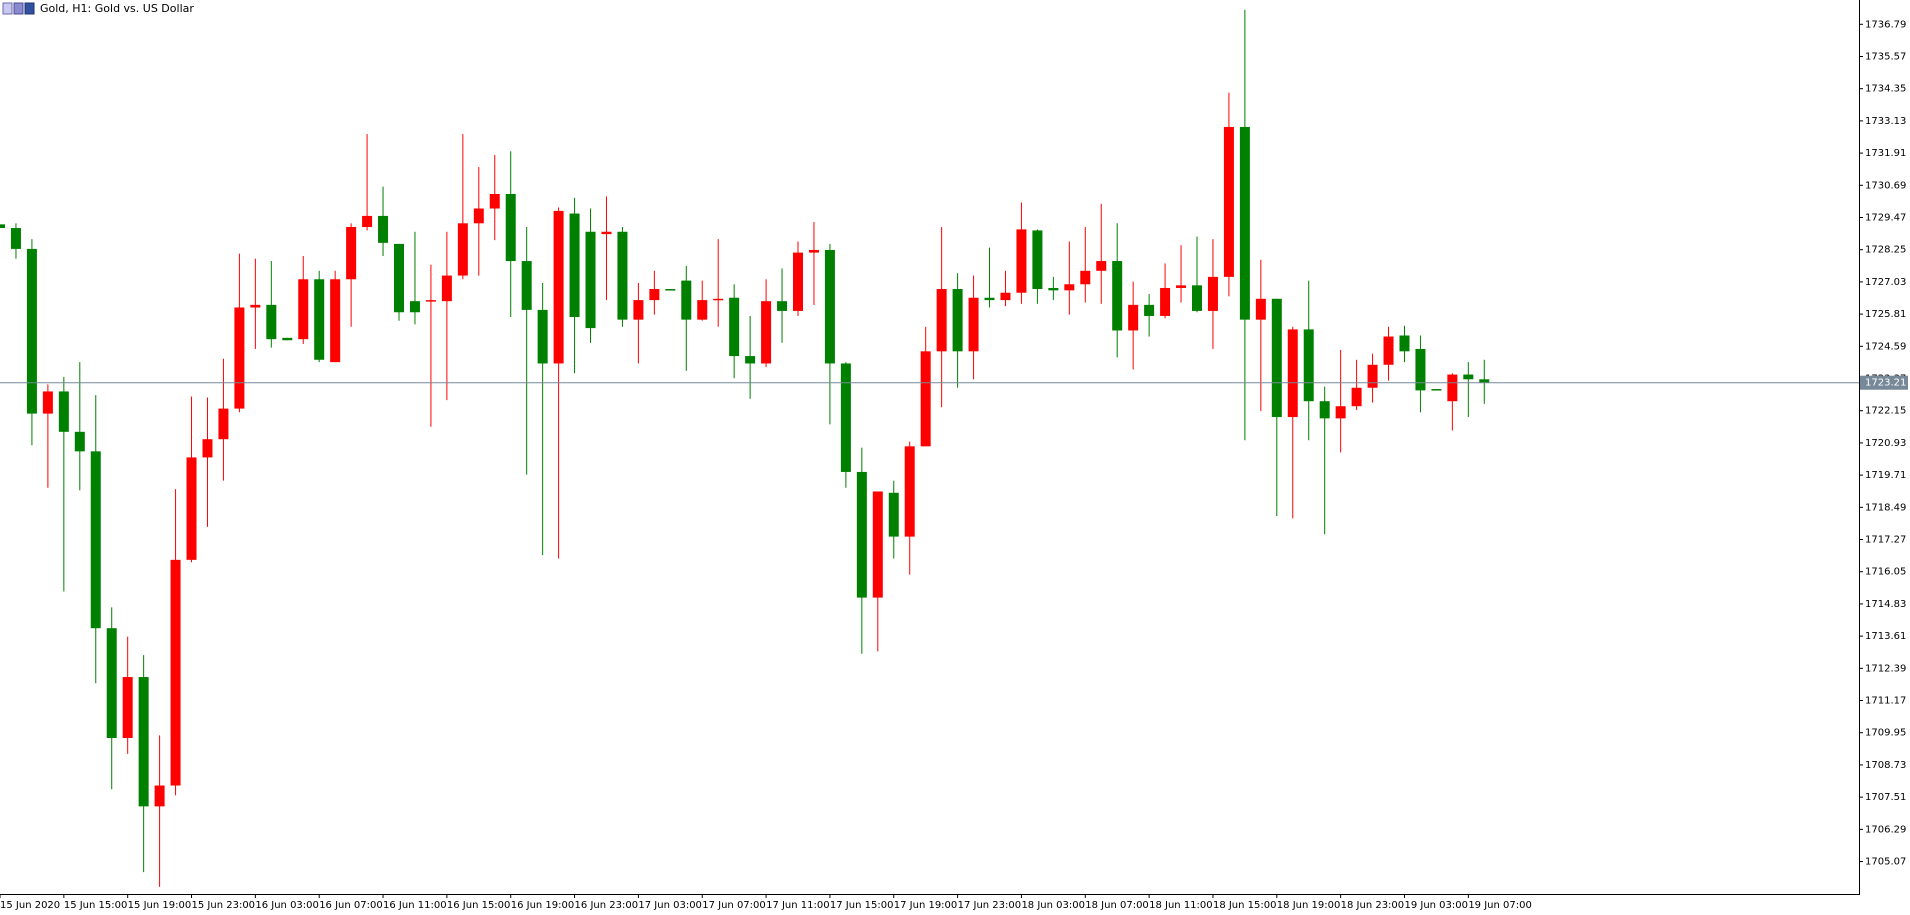 This screenshot has width=1910, height=915. Describe the element at coordinates (990, 905) in the screenshot. I see `x-tick-label: 17 Jun 23:00` at that location.